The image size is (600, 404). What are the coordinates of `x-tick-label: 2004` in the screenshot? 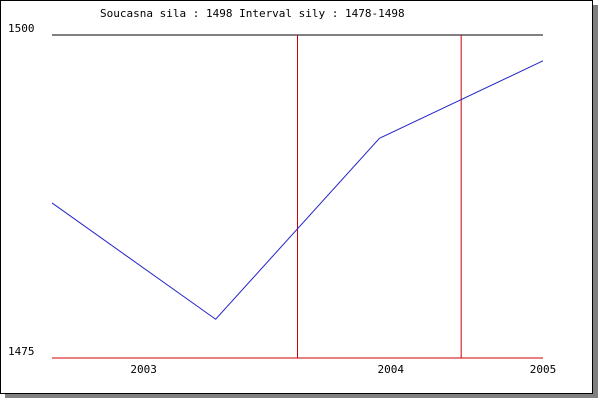 It's located at (391, 369).